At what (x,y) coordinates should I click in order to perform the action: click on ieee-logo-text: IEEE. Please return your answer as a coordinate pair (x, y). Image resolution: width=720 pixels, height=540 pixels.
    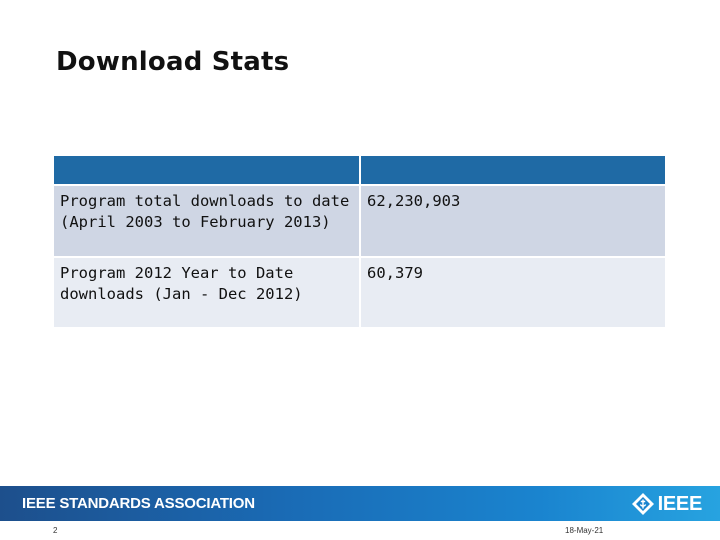
    Looking at the image, I should click on (680, 503).